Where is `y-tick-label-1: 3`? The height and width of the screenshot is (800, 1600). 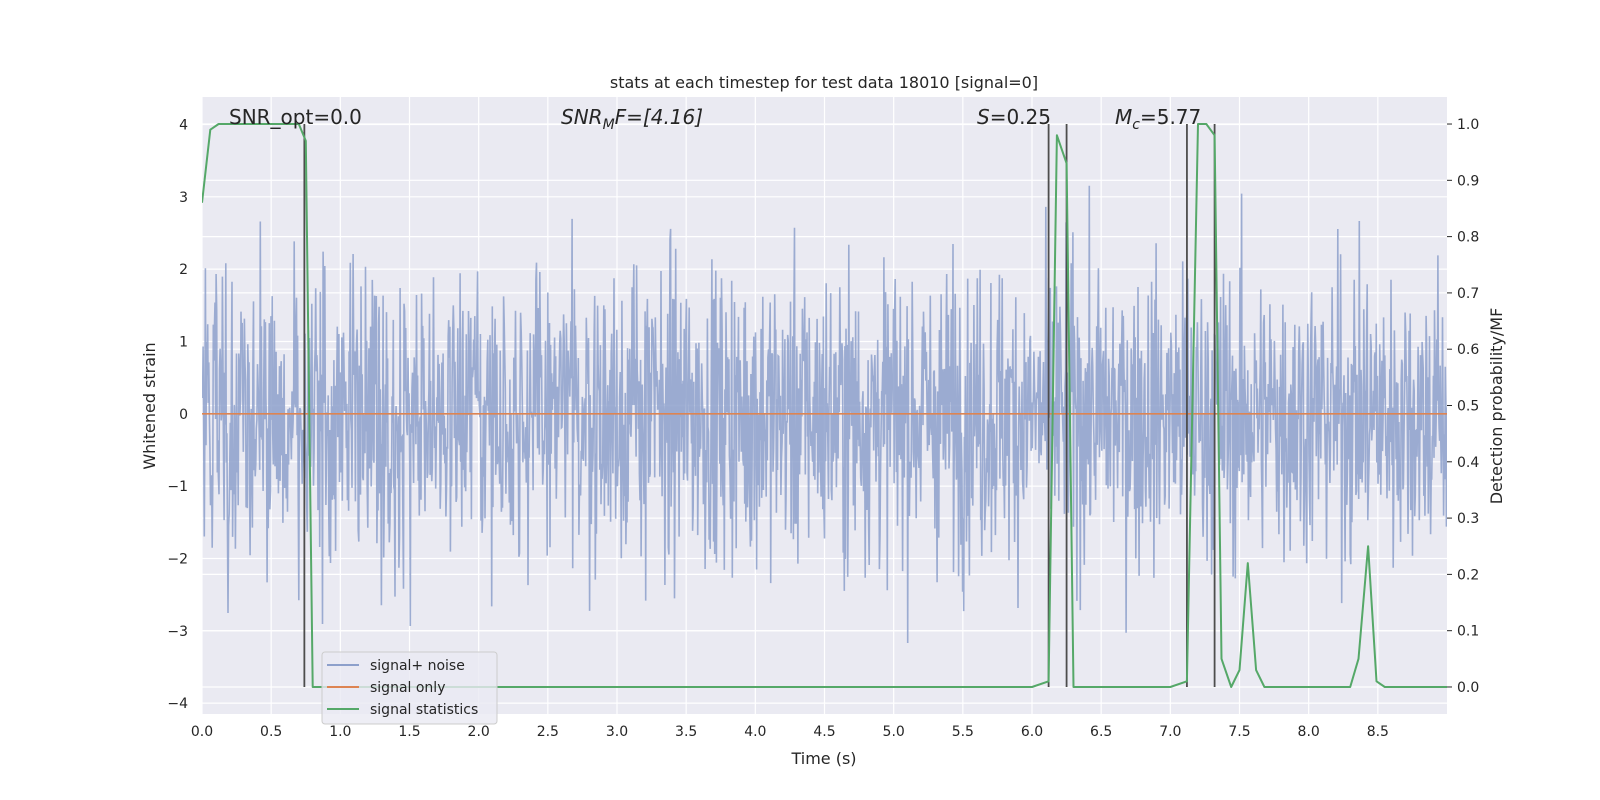
y-tick-label-1: 3 is located at coordinates (183, 198).